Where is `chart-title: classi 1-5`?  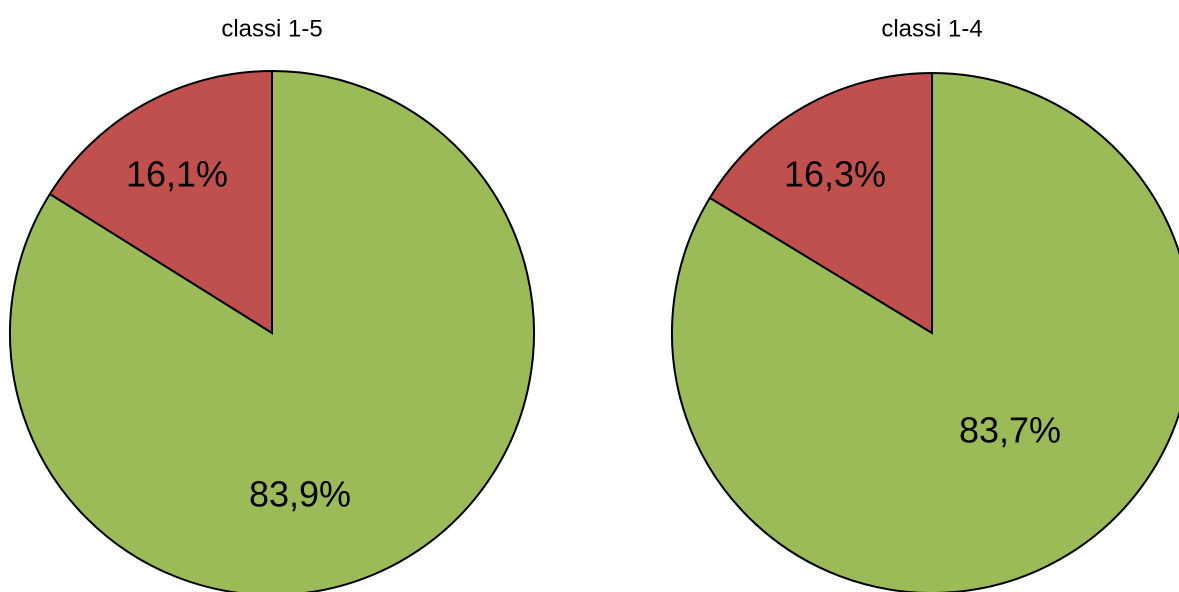
chart-title: classi 1-5 is located at coordinates (271, 28).